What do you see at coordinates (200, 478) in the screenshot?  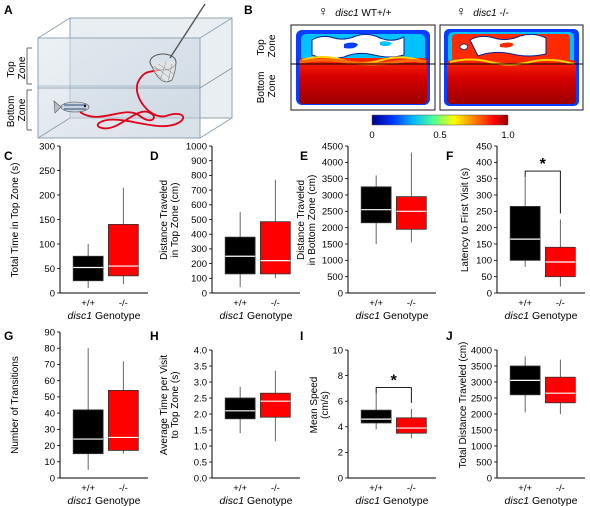 I see `y-tick-label: 0.0` at bounding box center [200, 478].